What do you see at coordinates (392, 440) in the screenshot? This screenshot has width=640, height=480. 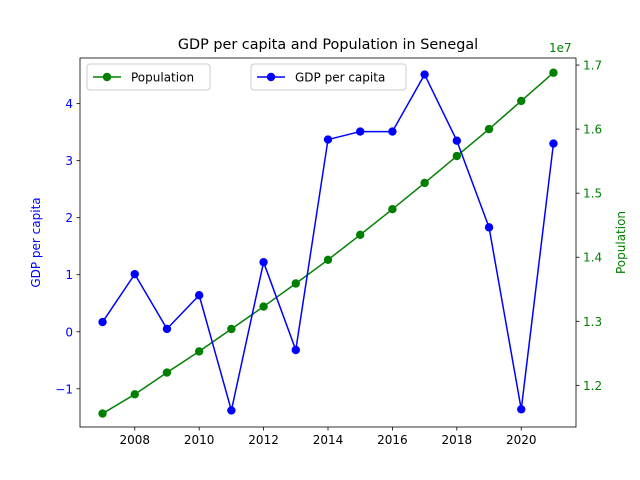 I see `x-tick-label: 2016` at bounding box center [392, 440].